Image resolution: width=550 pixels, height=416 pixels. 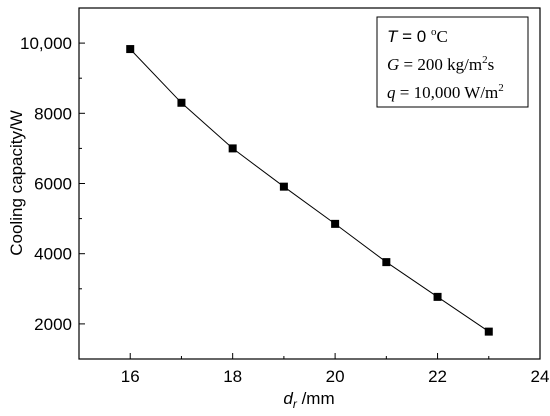 What do you see at coordinates (53, 324) in the screenshot?
I see `y-tick-label: 2000` at bounding box center [53, 324].